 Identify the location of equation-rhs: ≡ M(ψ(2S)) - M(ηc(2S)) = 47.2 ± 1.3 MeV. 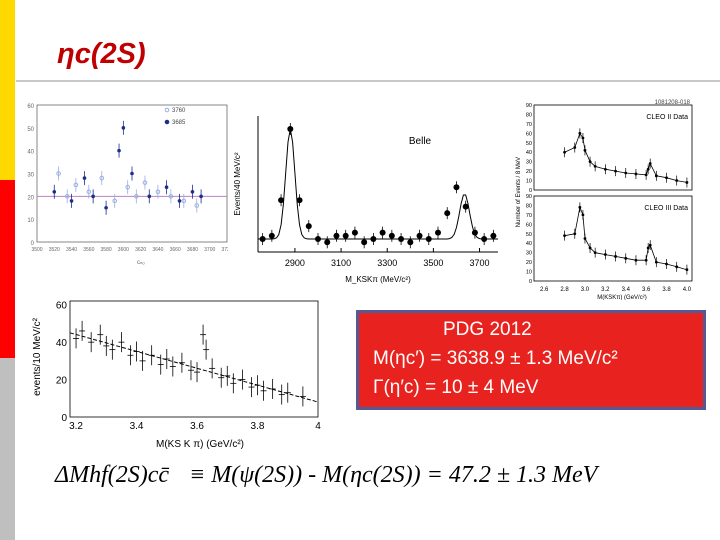
(393, 475).